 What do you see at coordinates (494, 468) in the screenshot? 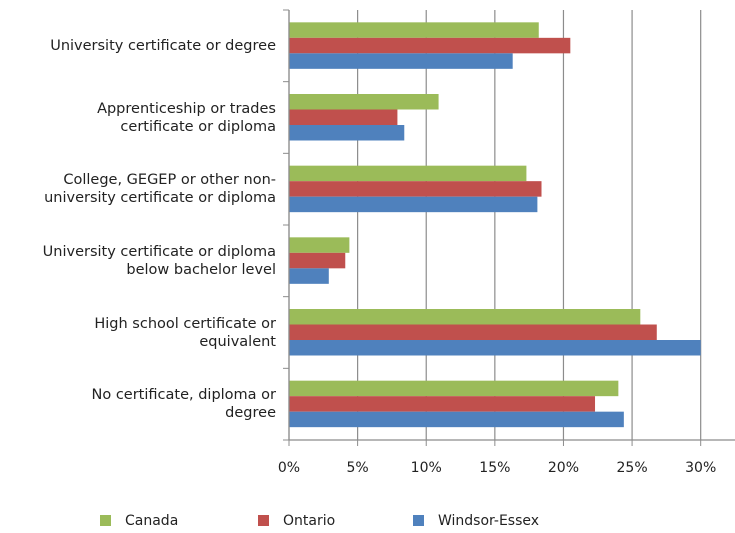
I see `x-tick-label: 15%` at bounding box center [494, 468].